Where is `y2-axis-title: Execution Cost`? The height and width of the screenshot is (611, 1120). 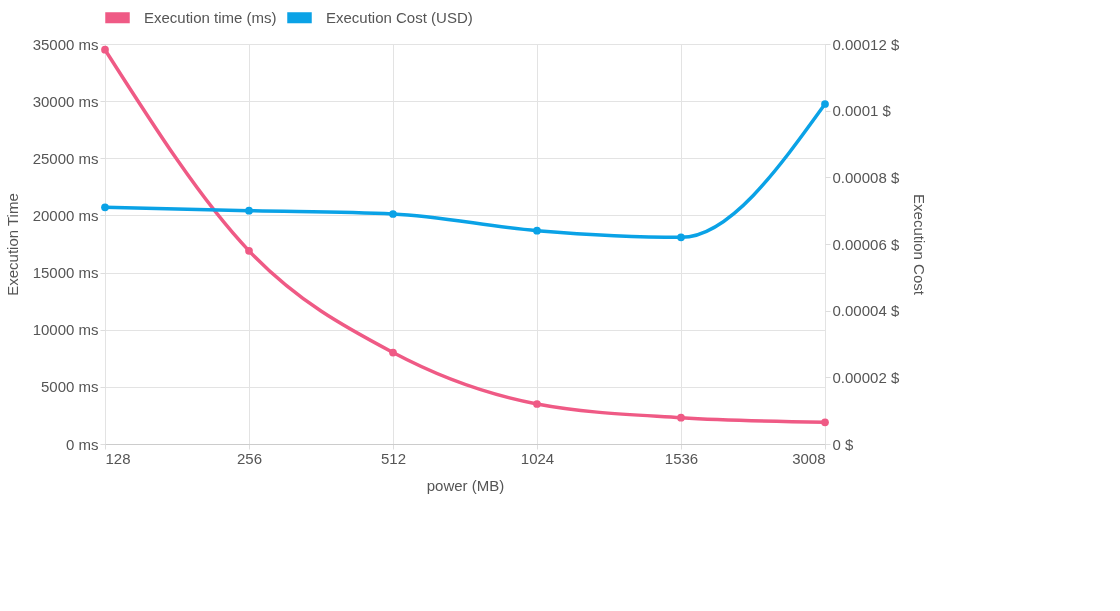 y2-axis-title: Execution Cost is located at coordinates (920, 245).